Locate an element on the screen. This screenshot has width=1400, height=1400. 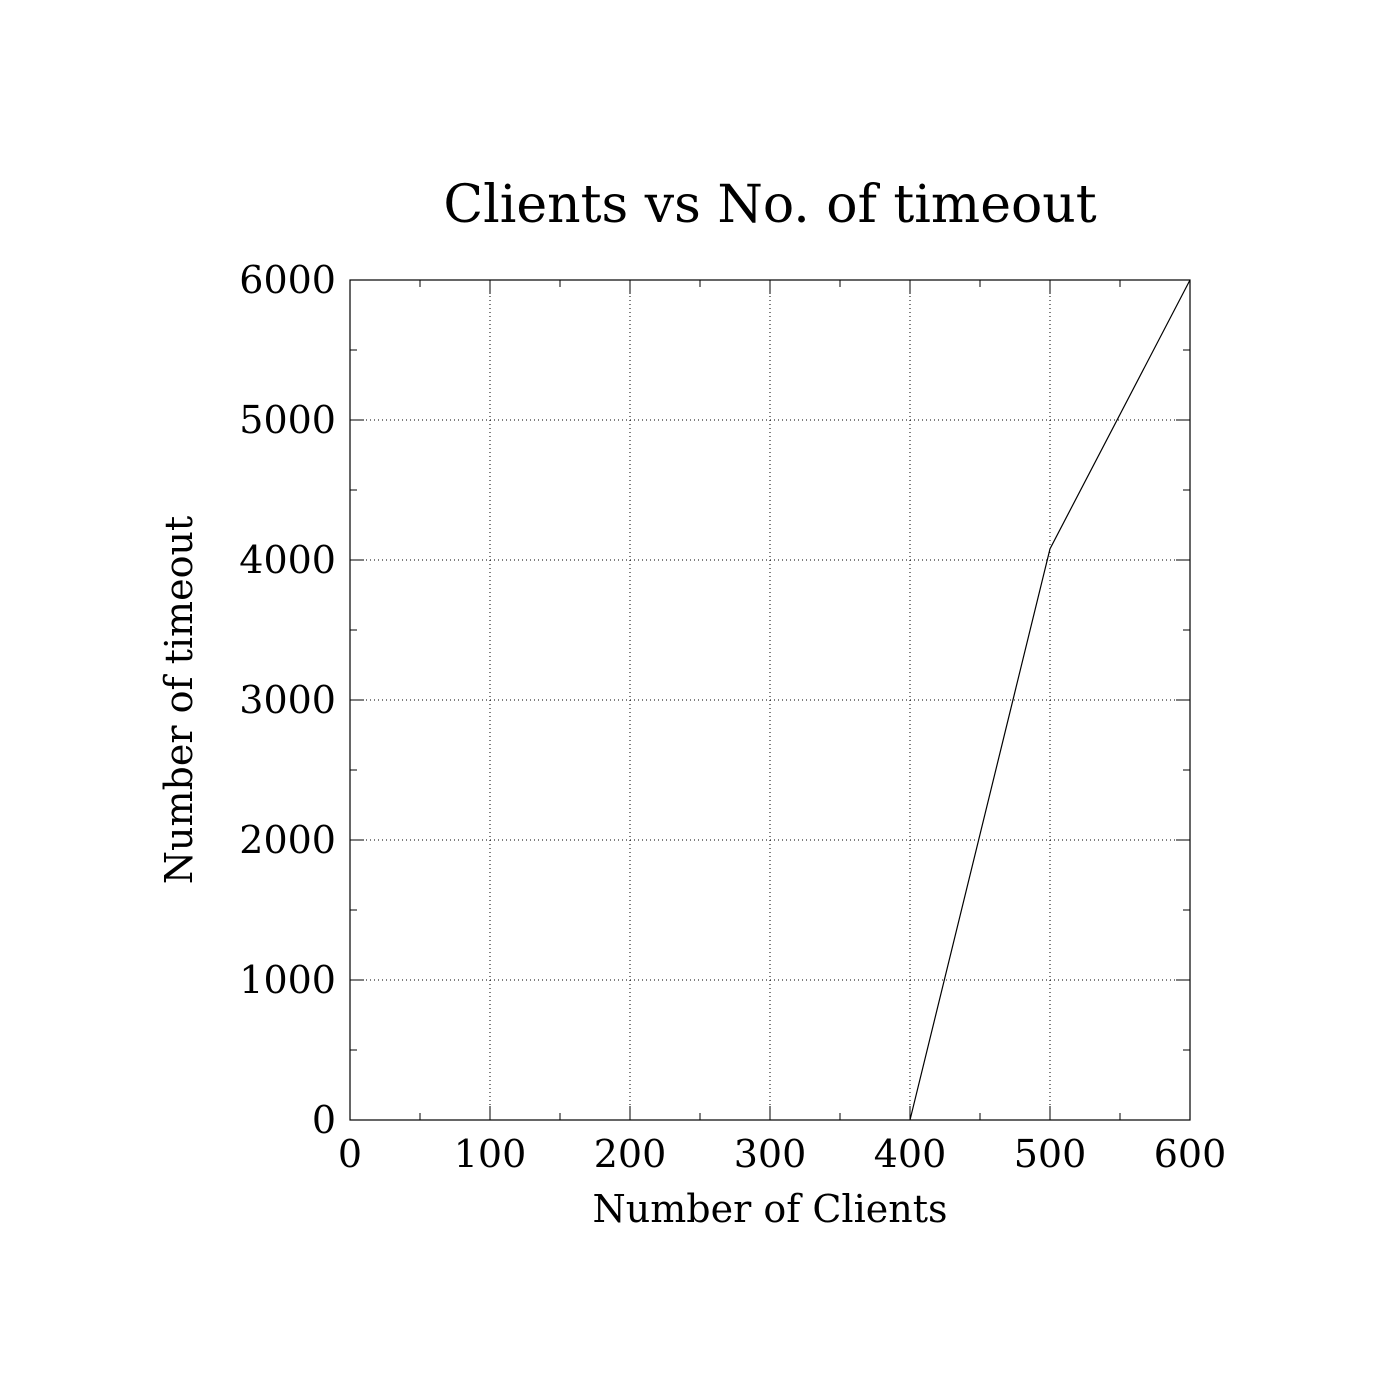
series-layer is located at coordinates (1050, 700).